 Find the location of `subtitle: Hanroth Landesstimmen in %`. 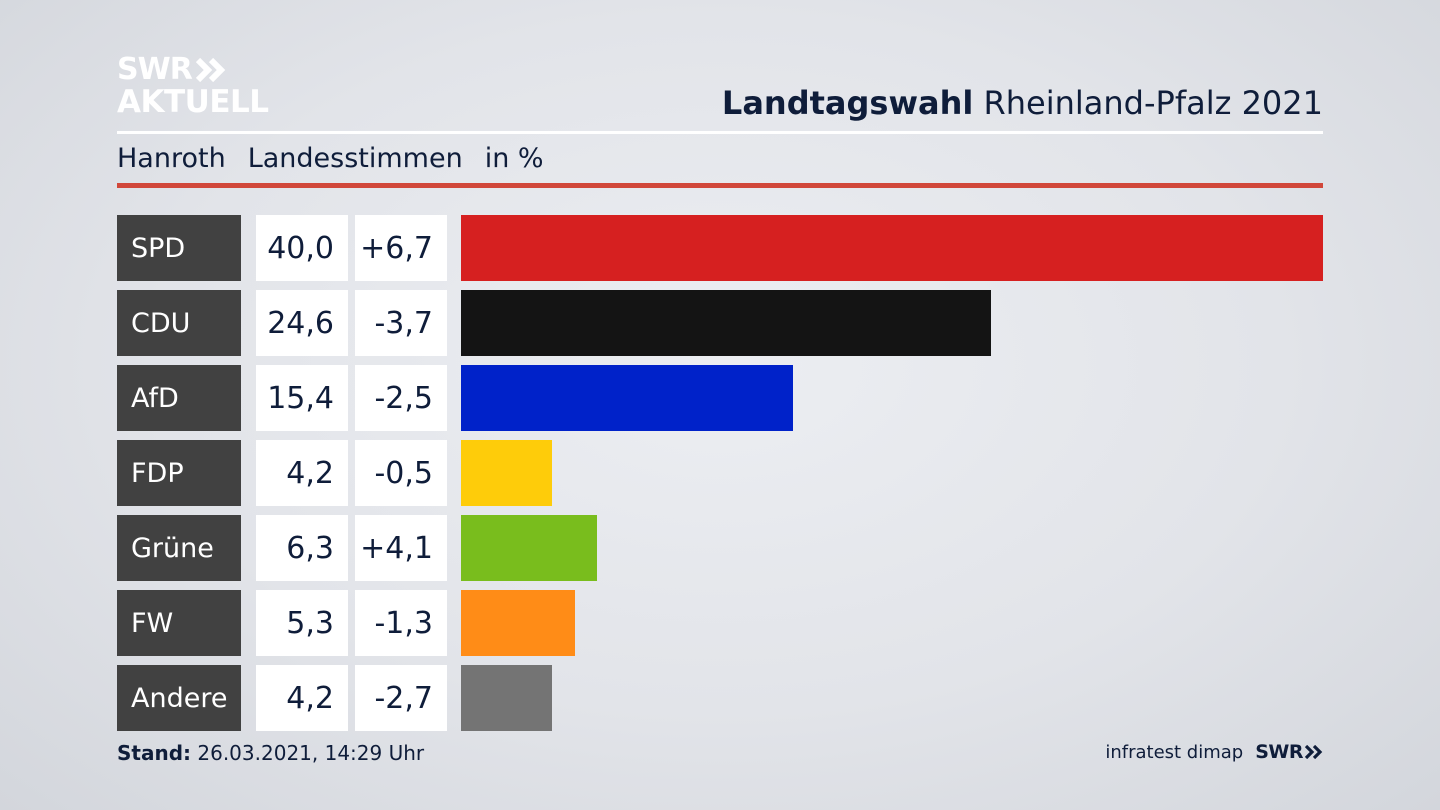

subtitle: Hanroth Landesstimmen in % is located at coordinates (341, 158).